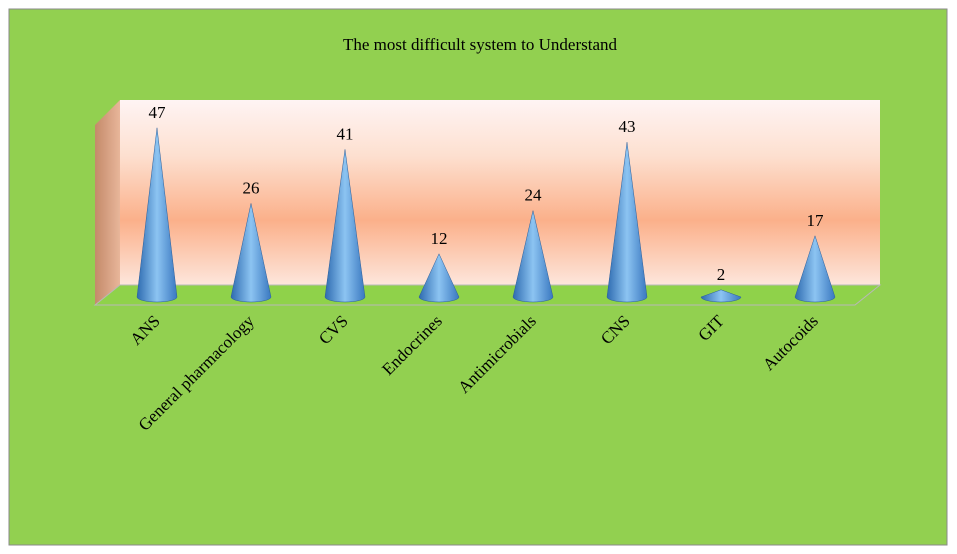  I want to click on side-wall, so click(107, 202).